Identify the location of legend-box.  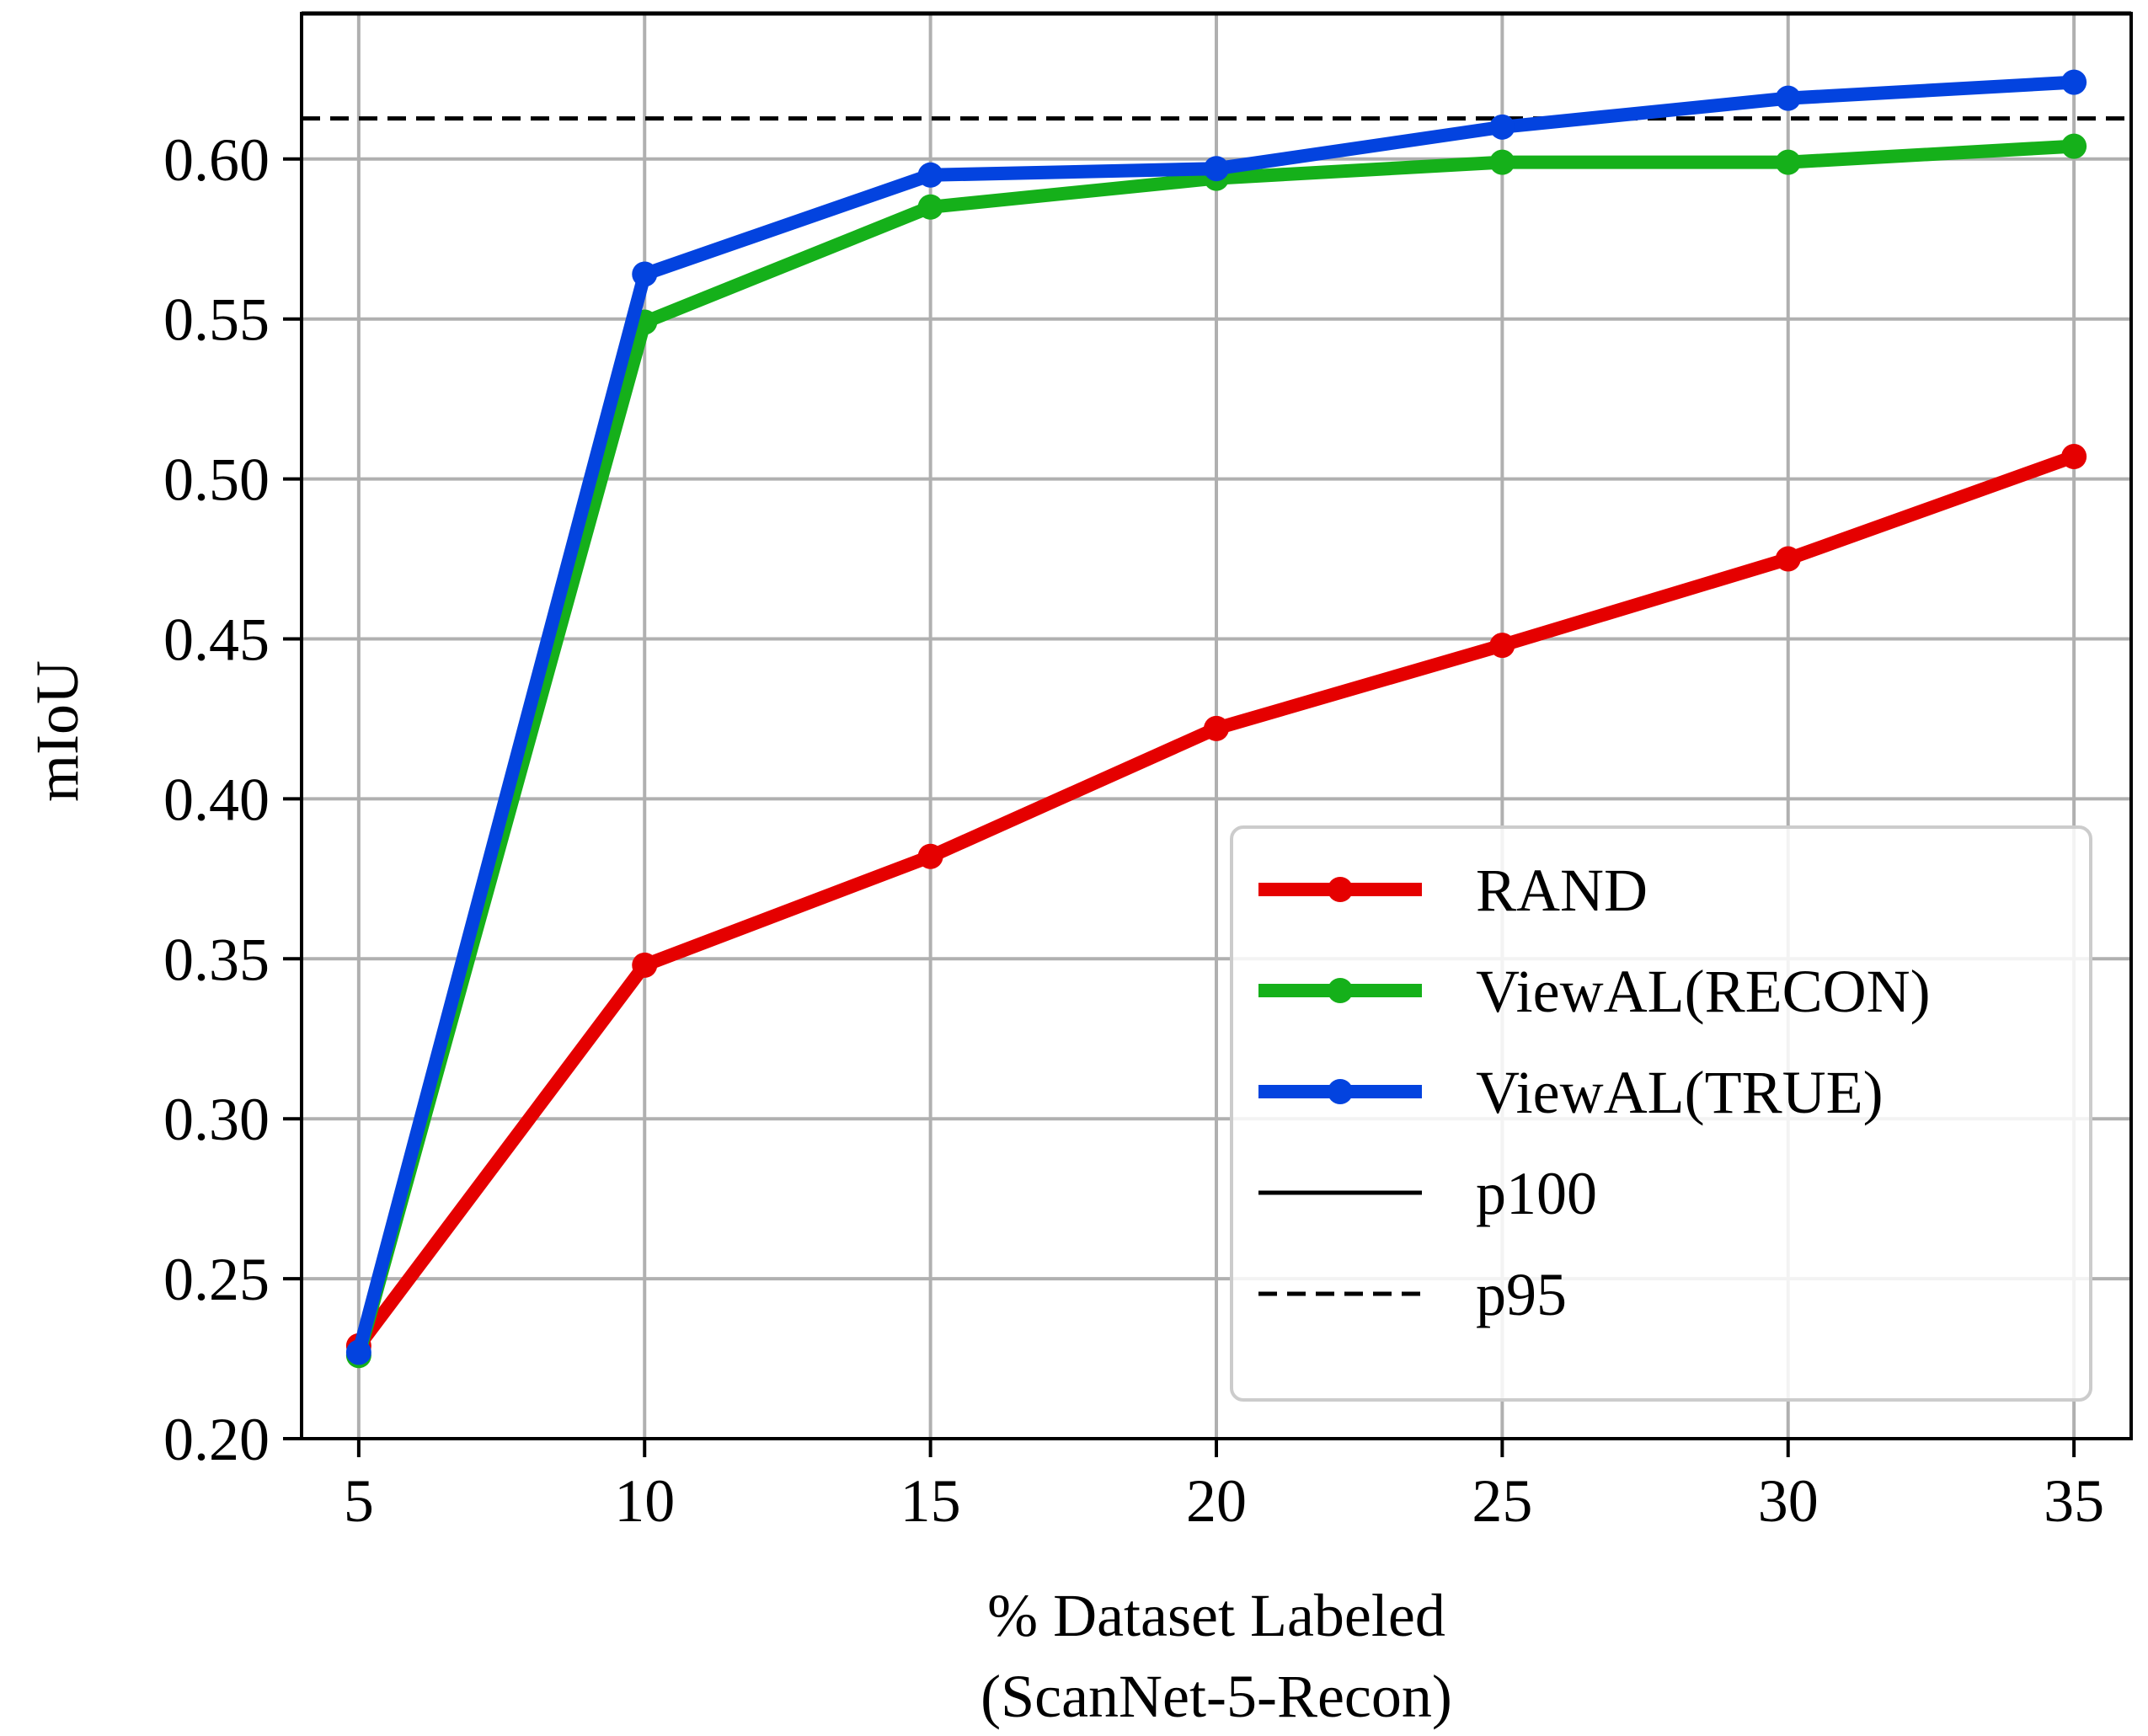
(1661, 1113).